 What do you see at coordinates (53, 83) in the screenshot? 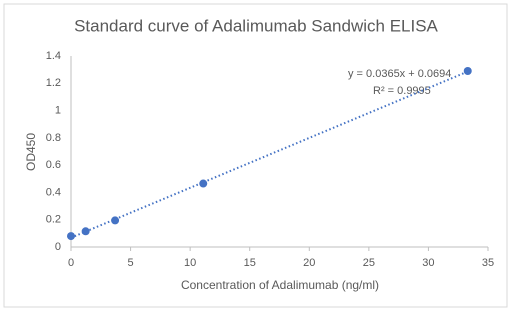
I see `y-tick-label: 1.2` at bounding box center [53, 83].